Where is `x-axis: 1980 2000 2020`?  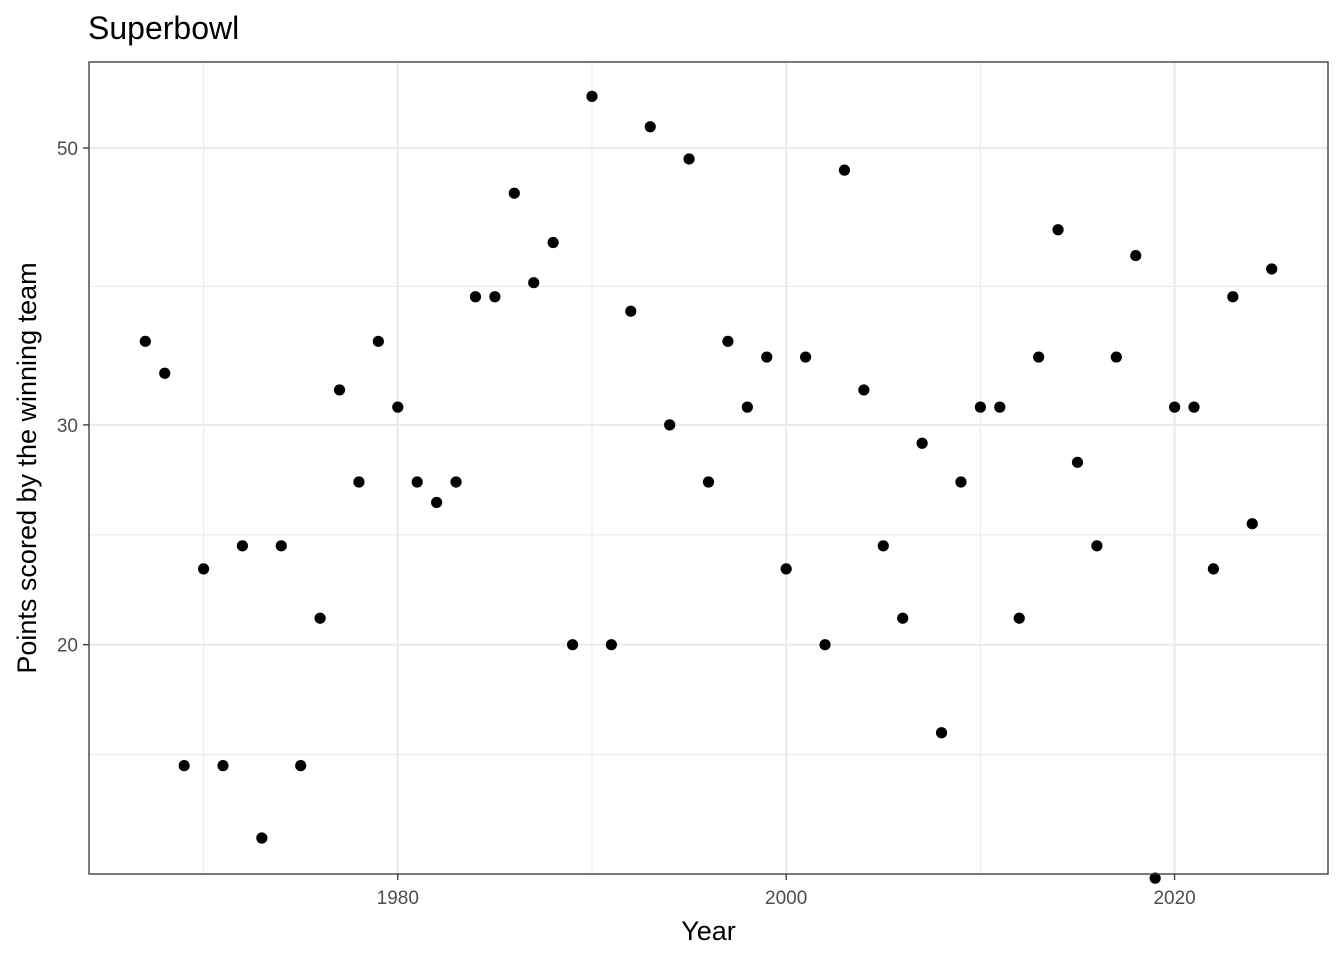 x-axis: 1980 2000 2020 is located at coordinates (786, 891).